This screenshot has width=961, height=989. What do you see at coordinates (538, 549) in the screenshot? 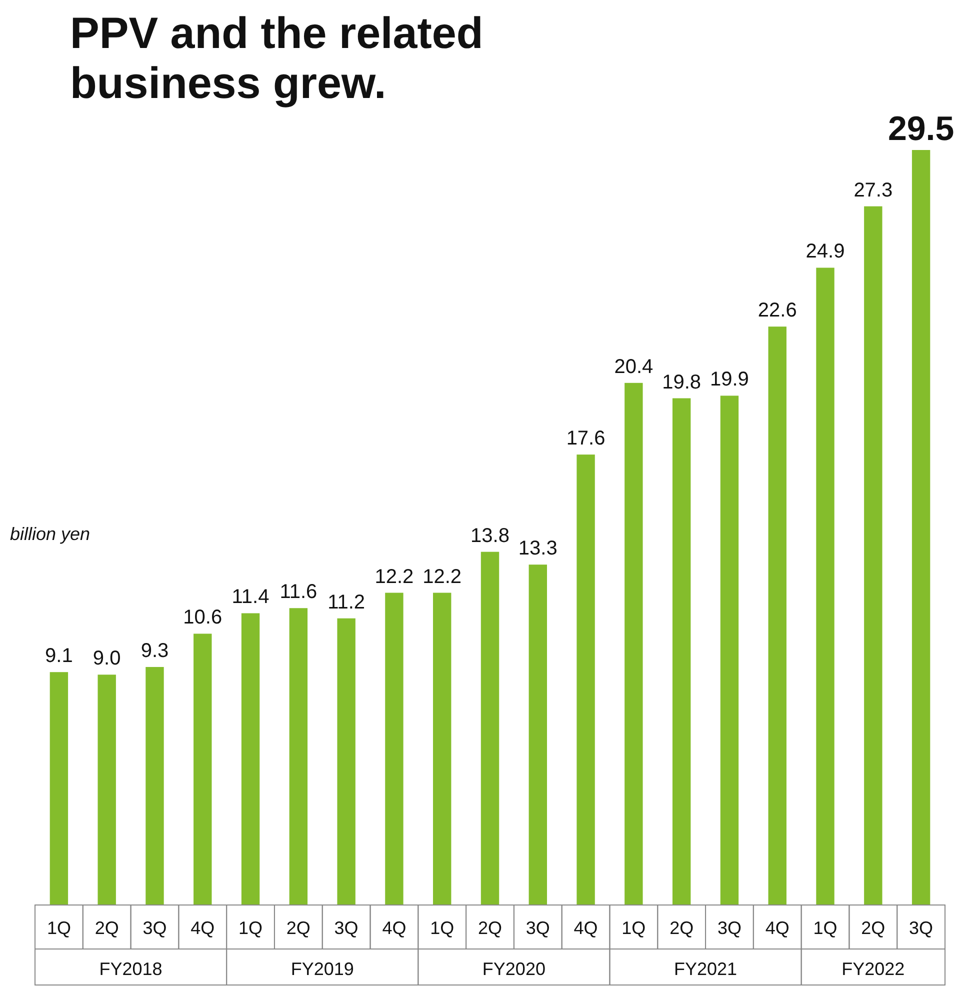
I see `data-label: 13.3` at bounding box center [538, 549].